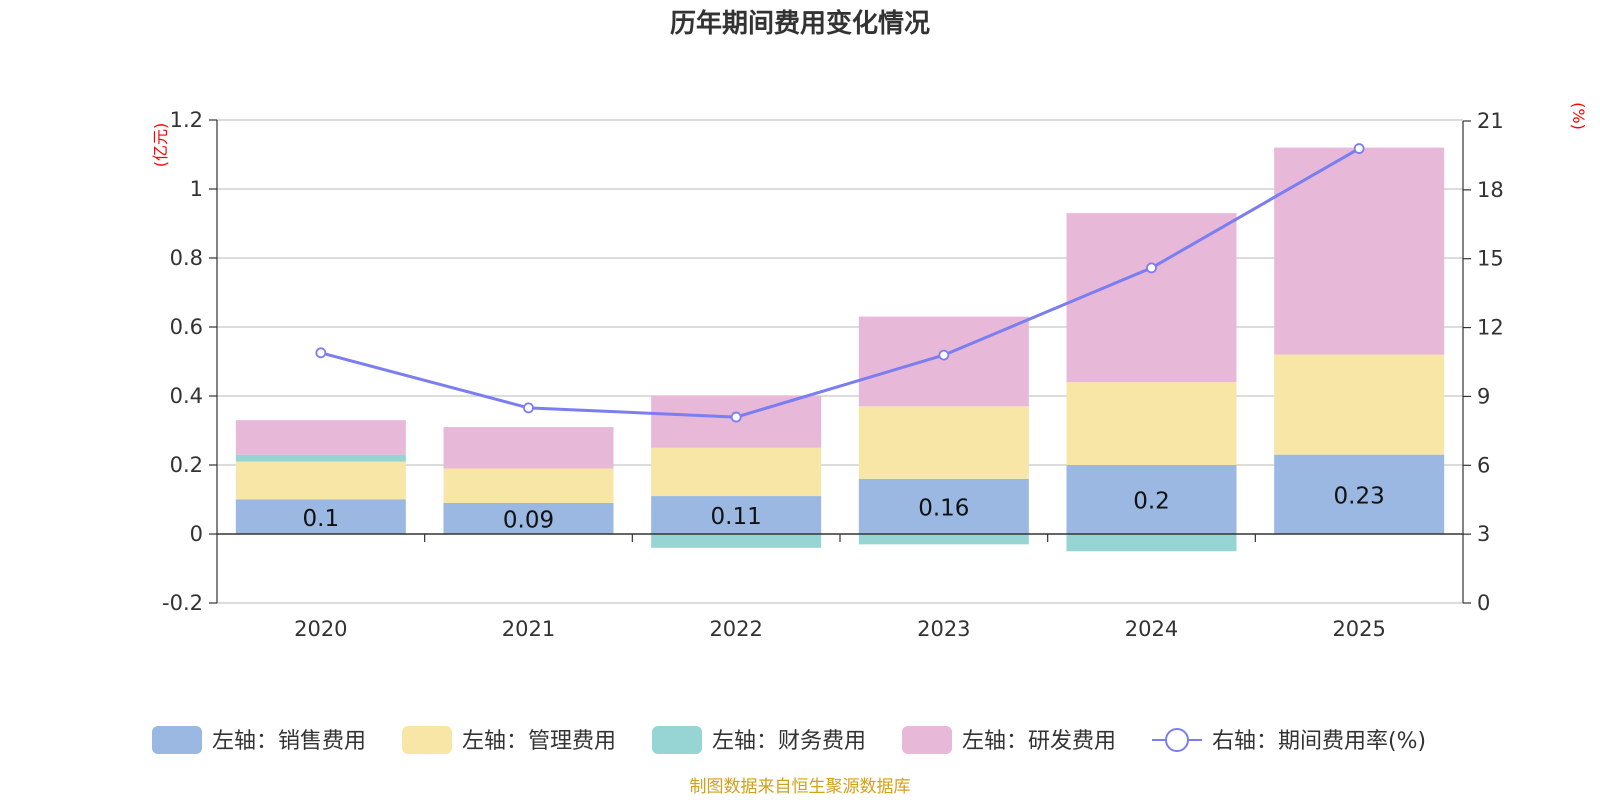 The height and width of the screenshot is (800, 1600). I want to click on right-axis-unit: (%), so click(1578, 116).